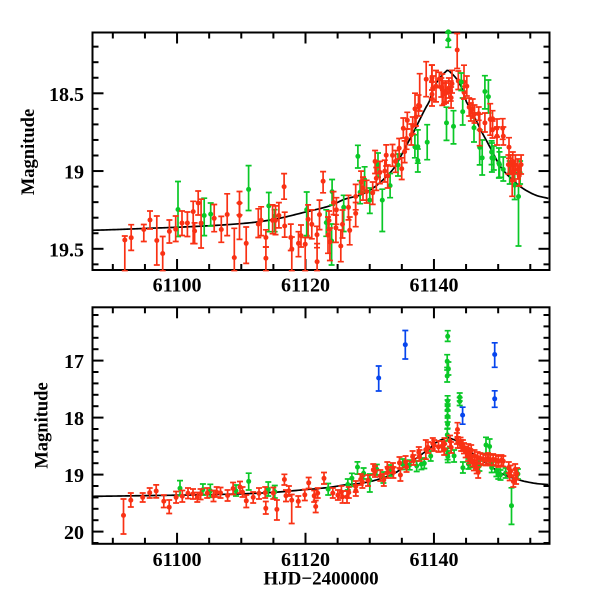  Describe the element at coordinates (74, 419) in the screenshot. I see `svg-text: 18` at that location.